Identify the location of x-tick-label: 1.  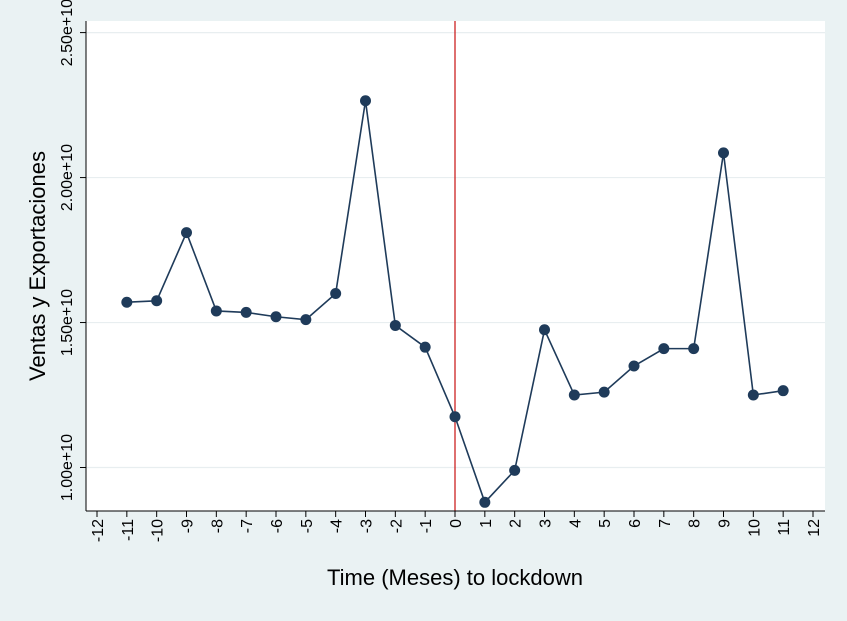
(486, 523).